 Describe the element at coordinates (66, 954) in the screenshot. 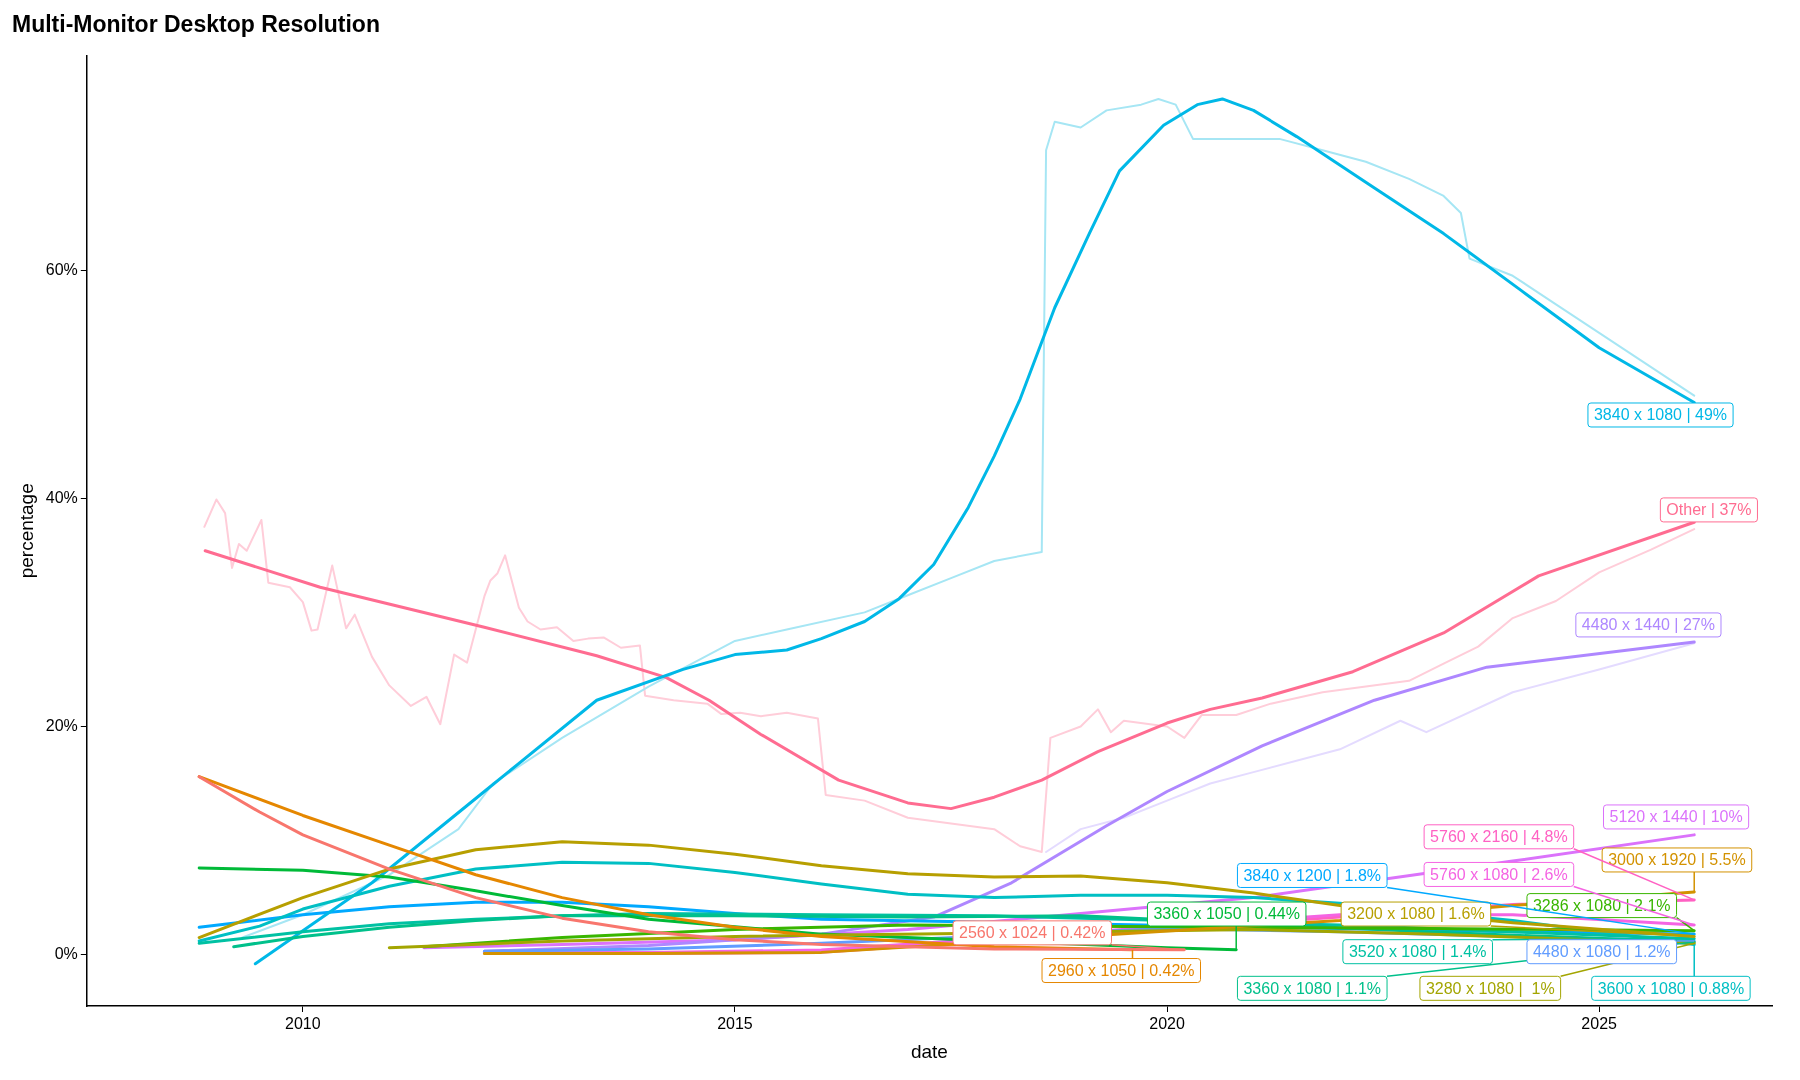

I see `y-tick-label: 0%` at that location.